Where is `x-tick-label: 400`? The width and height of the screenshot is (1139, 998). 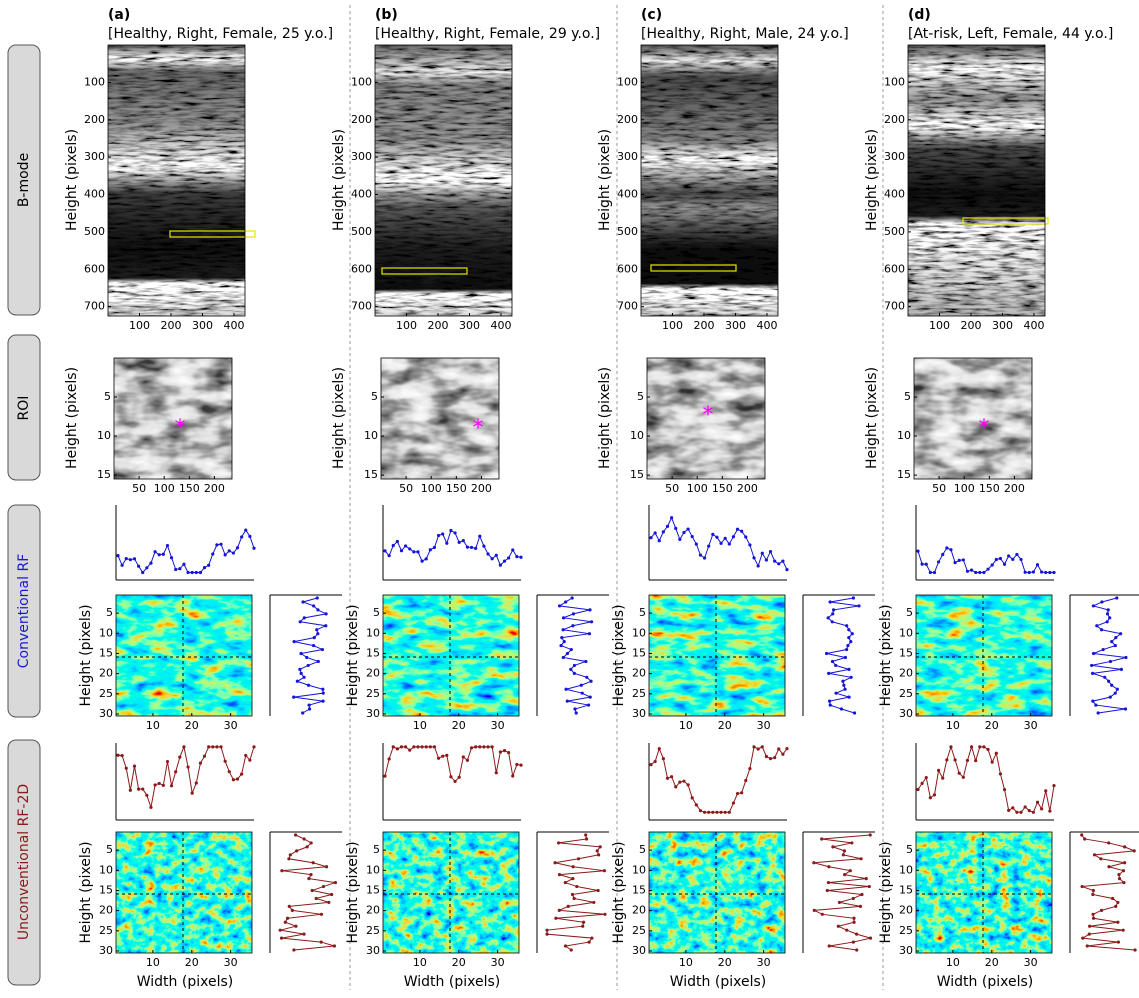
x-tick-label: 400 is located at coordinates (233, 325).